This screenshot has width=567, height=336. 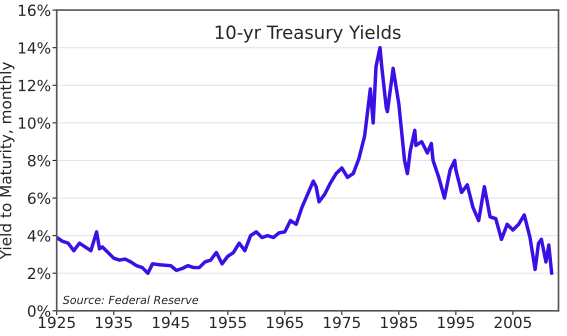 What do you see at coordinates (7, 161) in the screenshot?
I see `y-axis-title: Yield to Maturity, monthly` at bounding box center [7, 161].